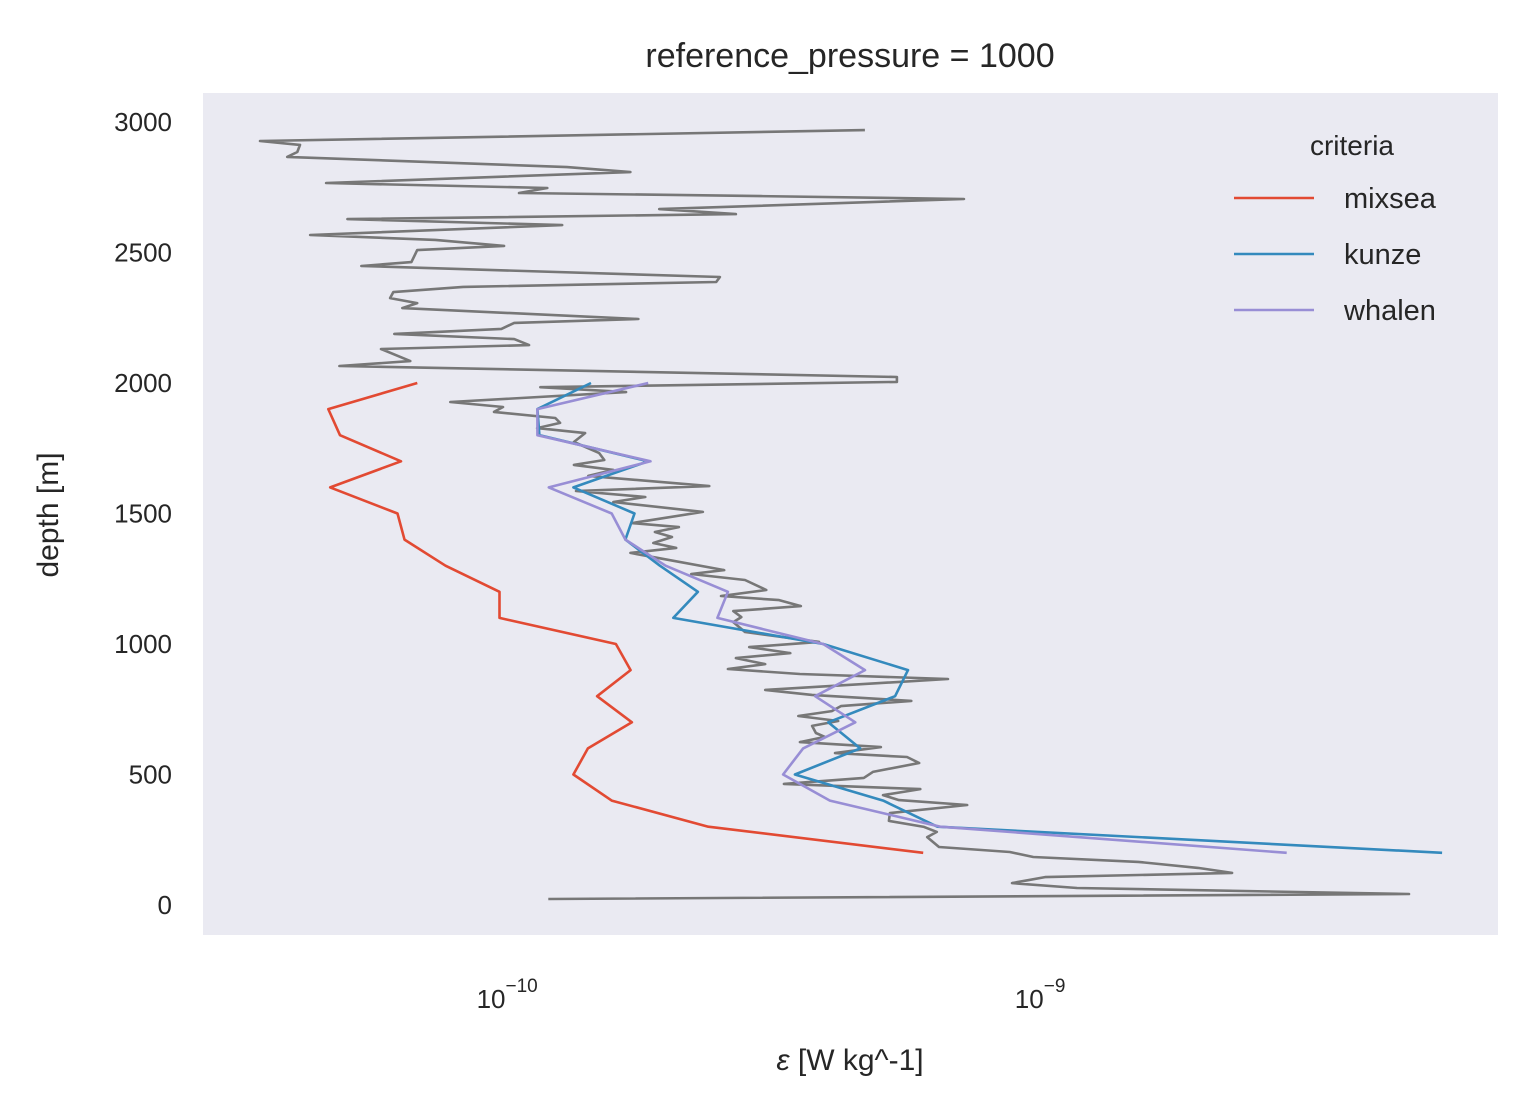 Image resolution: width=1530 pixels, height=1113 pixels. Describe the element at coordinates (1390, 199) in the screenshot. I see `legend-label-mixsea: mixsea` at that location.